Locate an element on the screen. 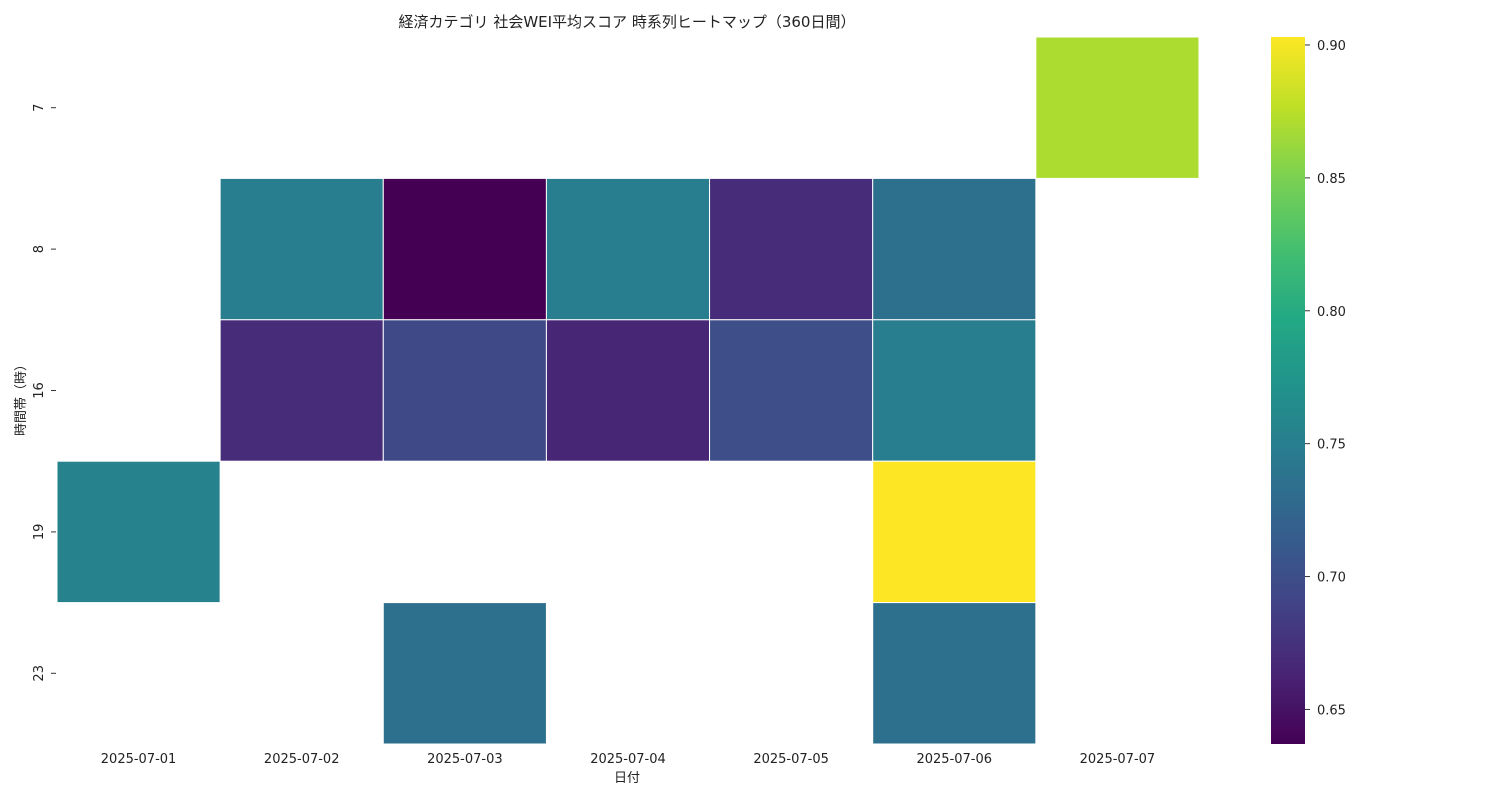  y-tick-label: 8 is located at coordinates (39, 249).